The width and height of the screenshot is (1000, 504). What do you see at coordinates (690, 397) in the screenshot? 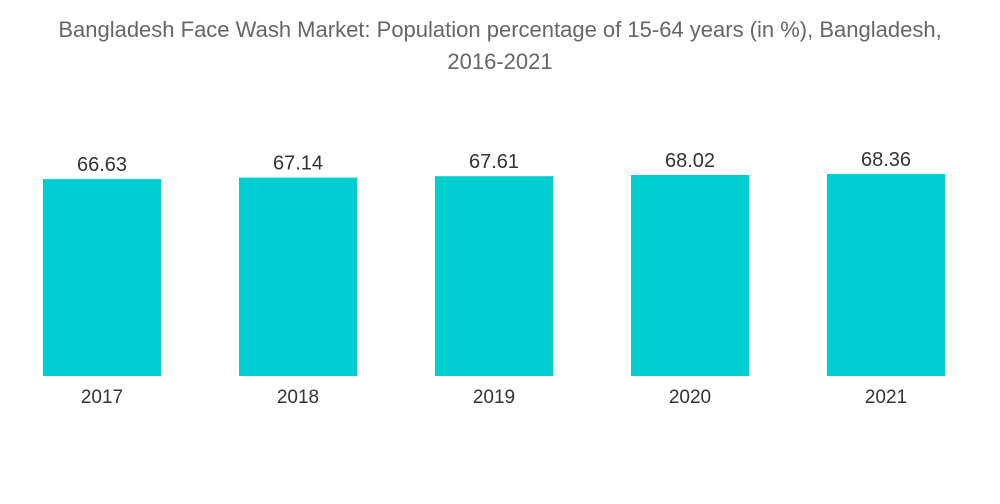
I see `x-tick-2020: 2020` at bounding box center [690, 397].